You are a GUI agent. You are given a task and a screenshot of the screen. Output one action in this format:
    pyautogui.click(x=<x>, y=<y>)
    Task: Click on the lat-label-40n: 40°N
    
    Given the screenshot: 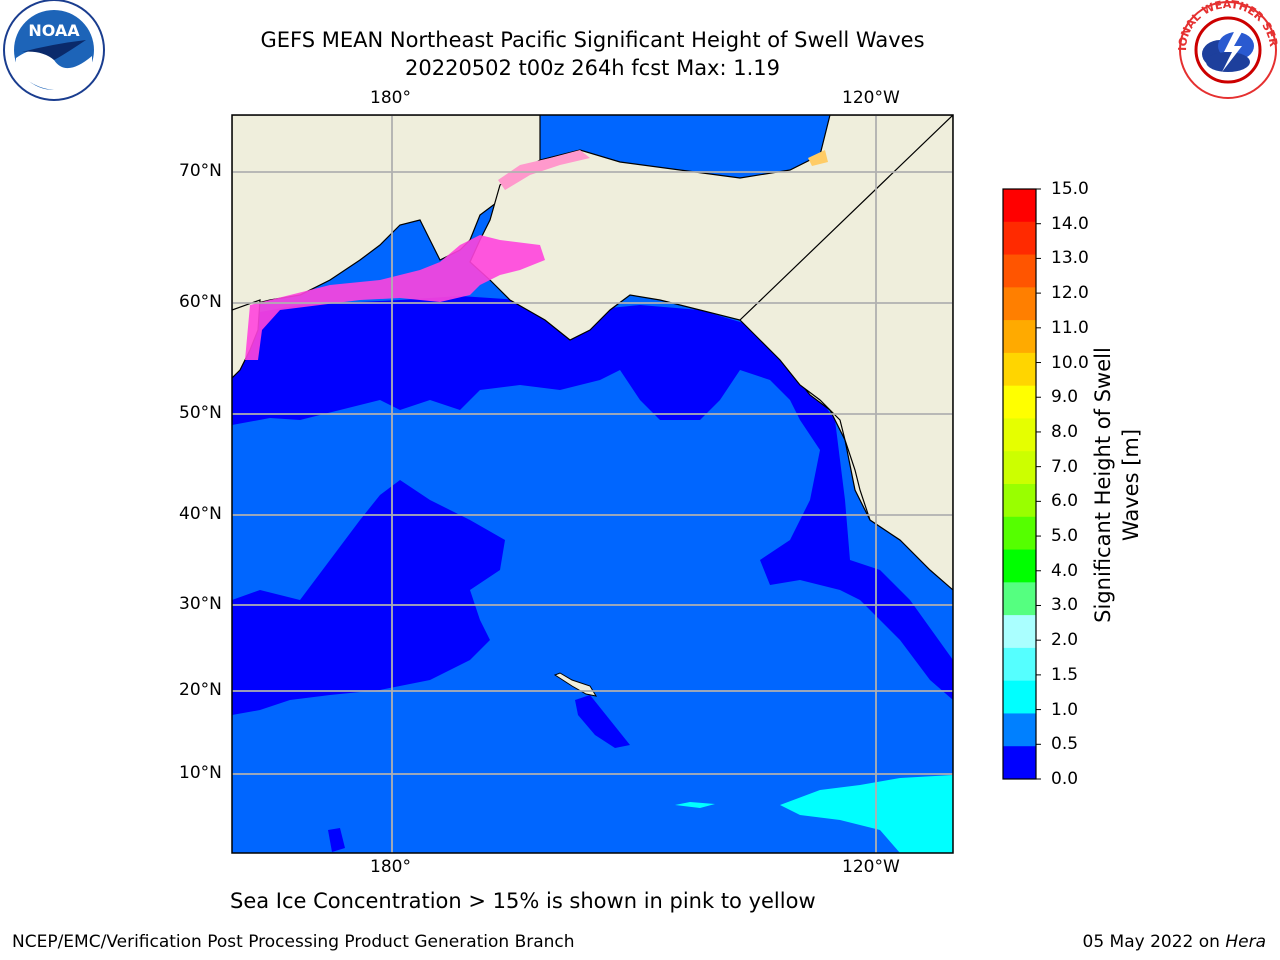 What is the action you would take?
    pyautogui.click(x=200, y=514)
    